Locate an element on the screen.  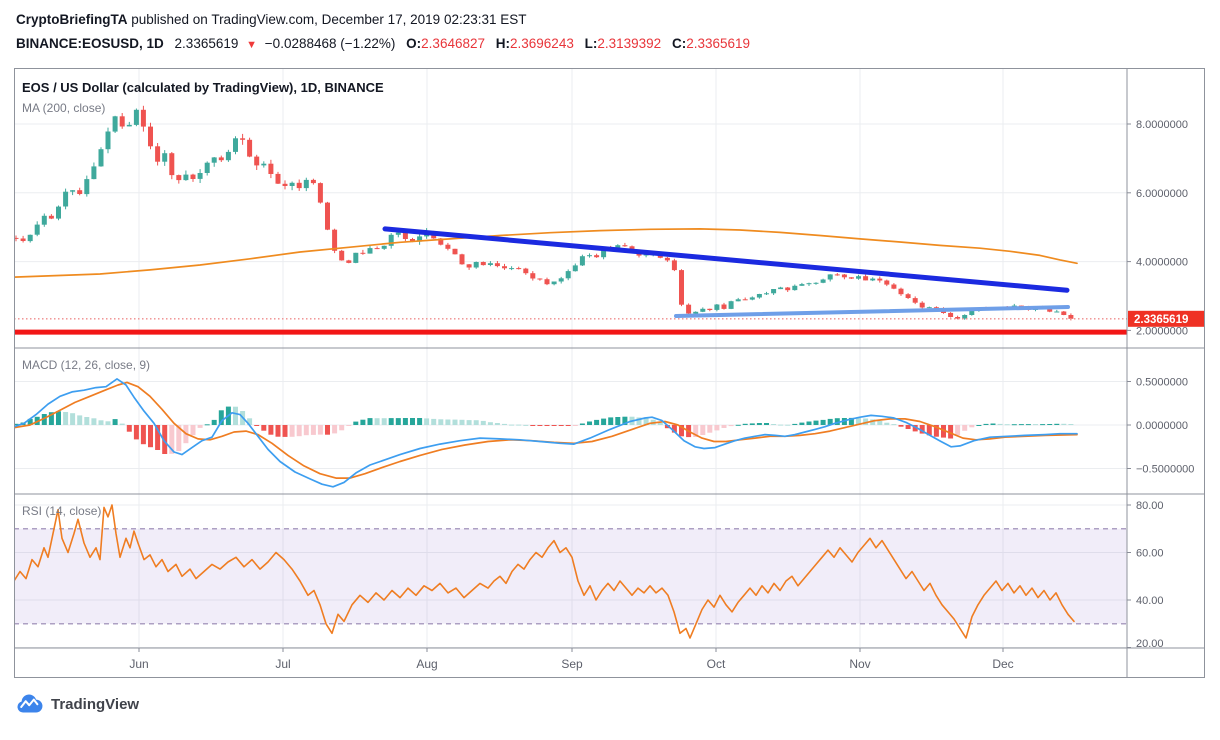
price-change: −0.0288468 (−1.22%) is located at coordinates (330, 43).